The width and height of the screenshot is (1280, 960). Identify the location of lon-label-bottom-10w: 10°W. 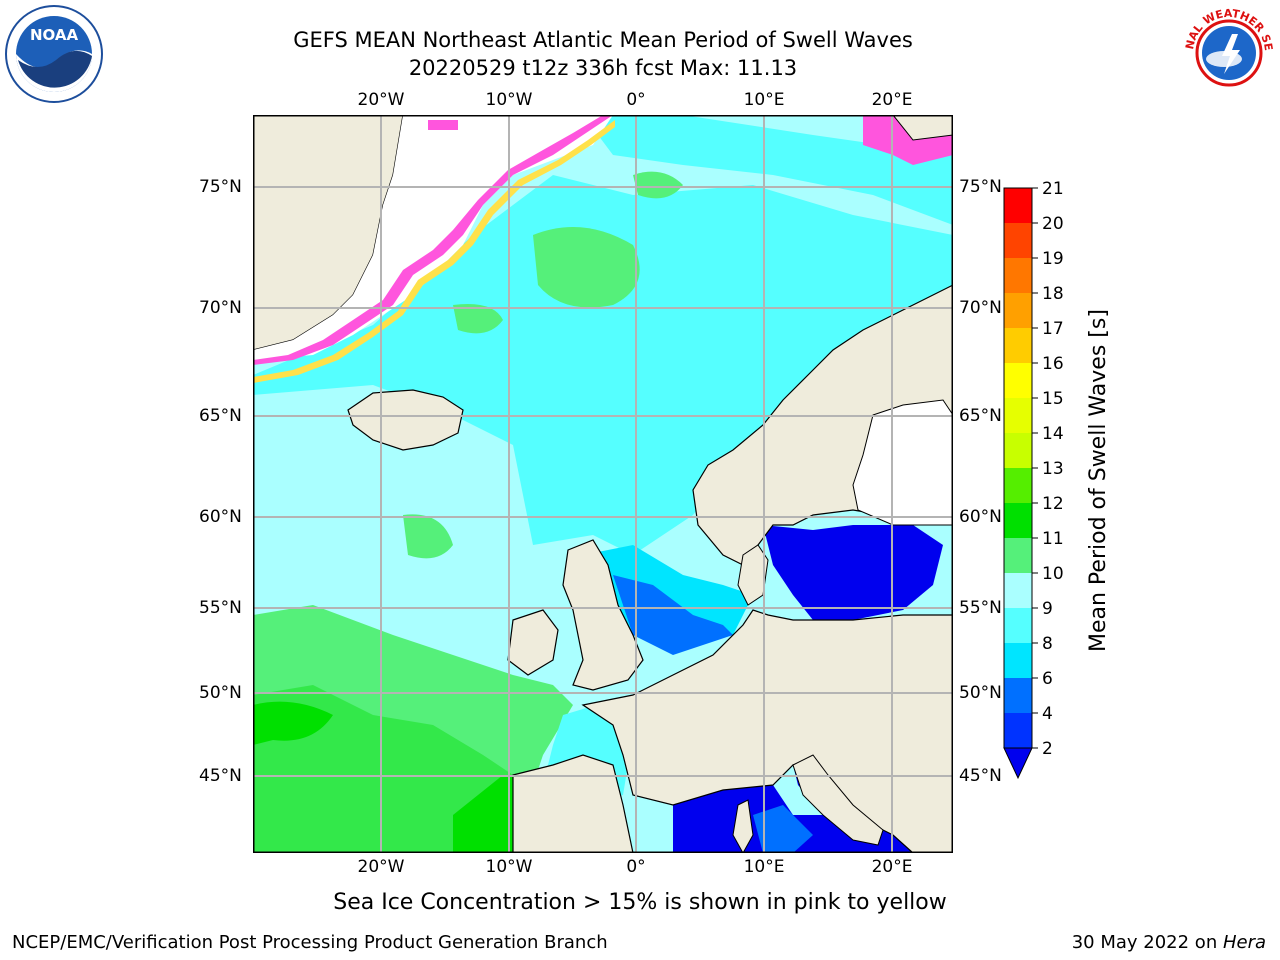
(509, 867).